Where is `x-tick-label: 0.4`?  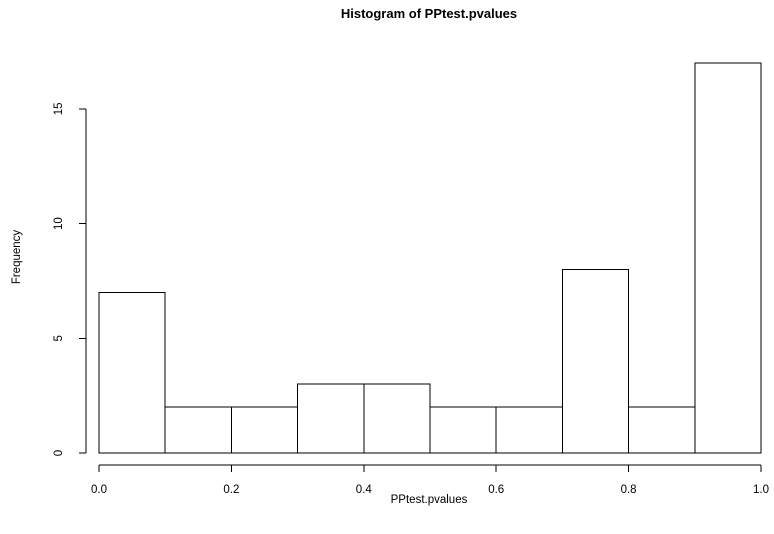
x-tick-label: 0.4 is located at coordinates (364, 490).